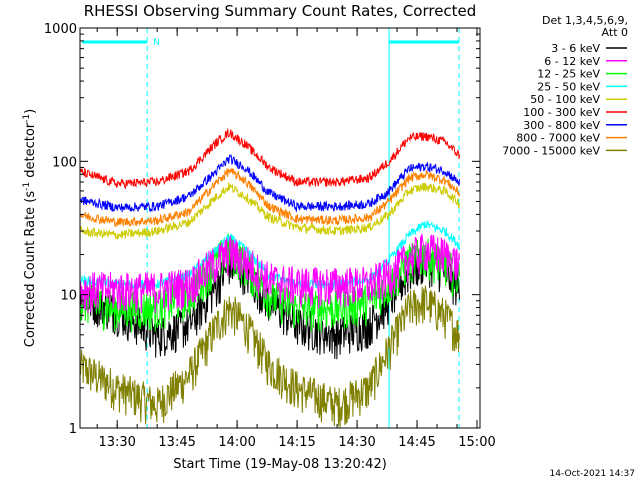 The height and width of the screenshot is (480, 640). I want to click on legend-label-6: 300 - 800 keV, so click(561, 125).